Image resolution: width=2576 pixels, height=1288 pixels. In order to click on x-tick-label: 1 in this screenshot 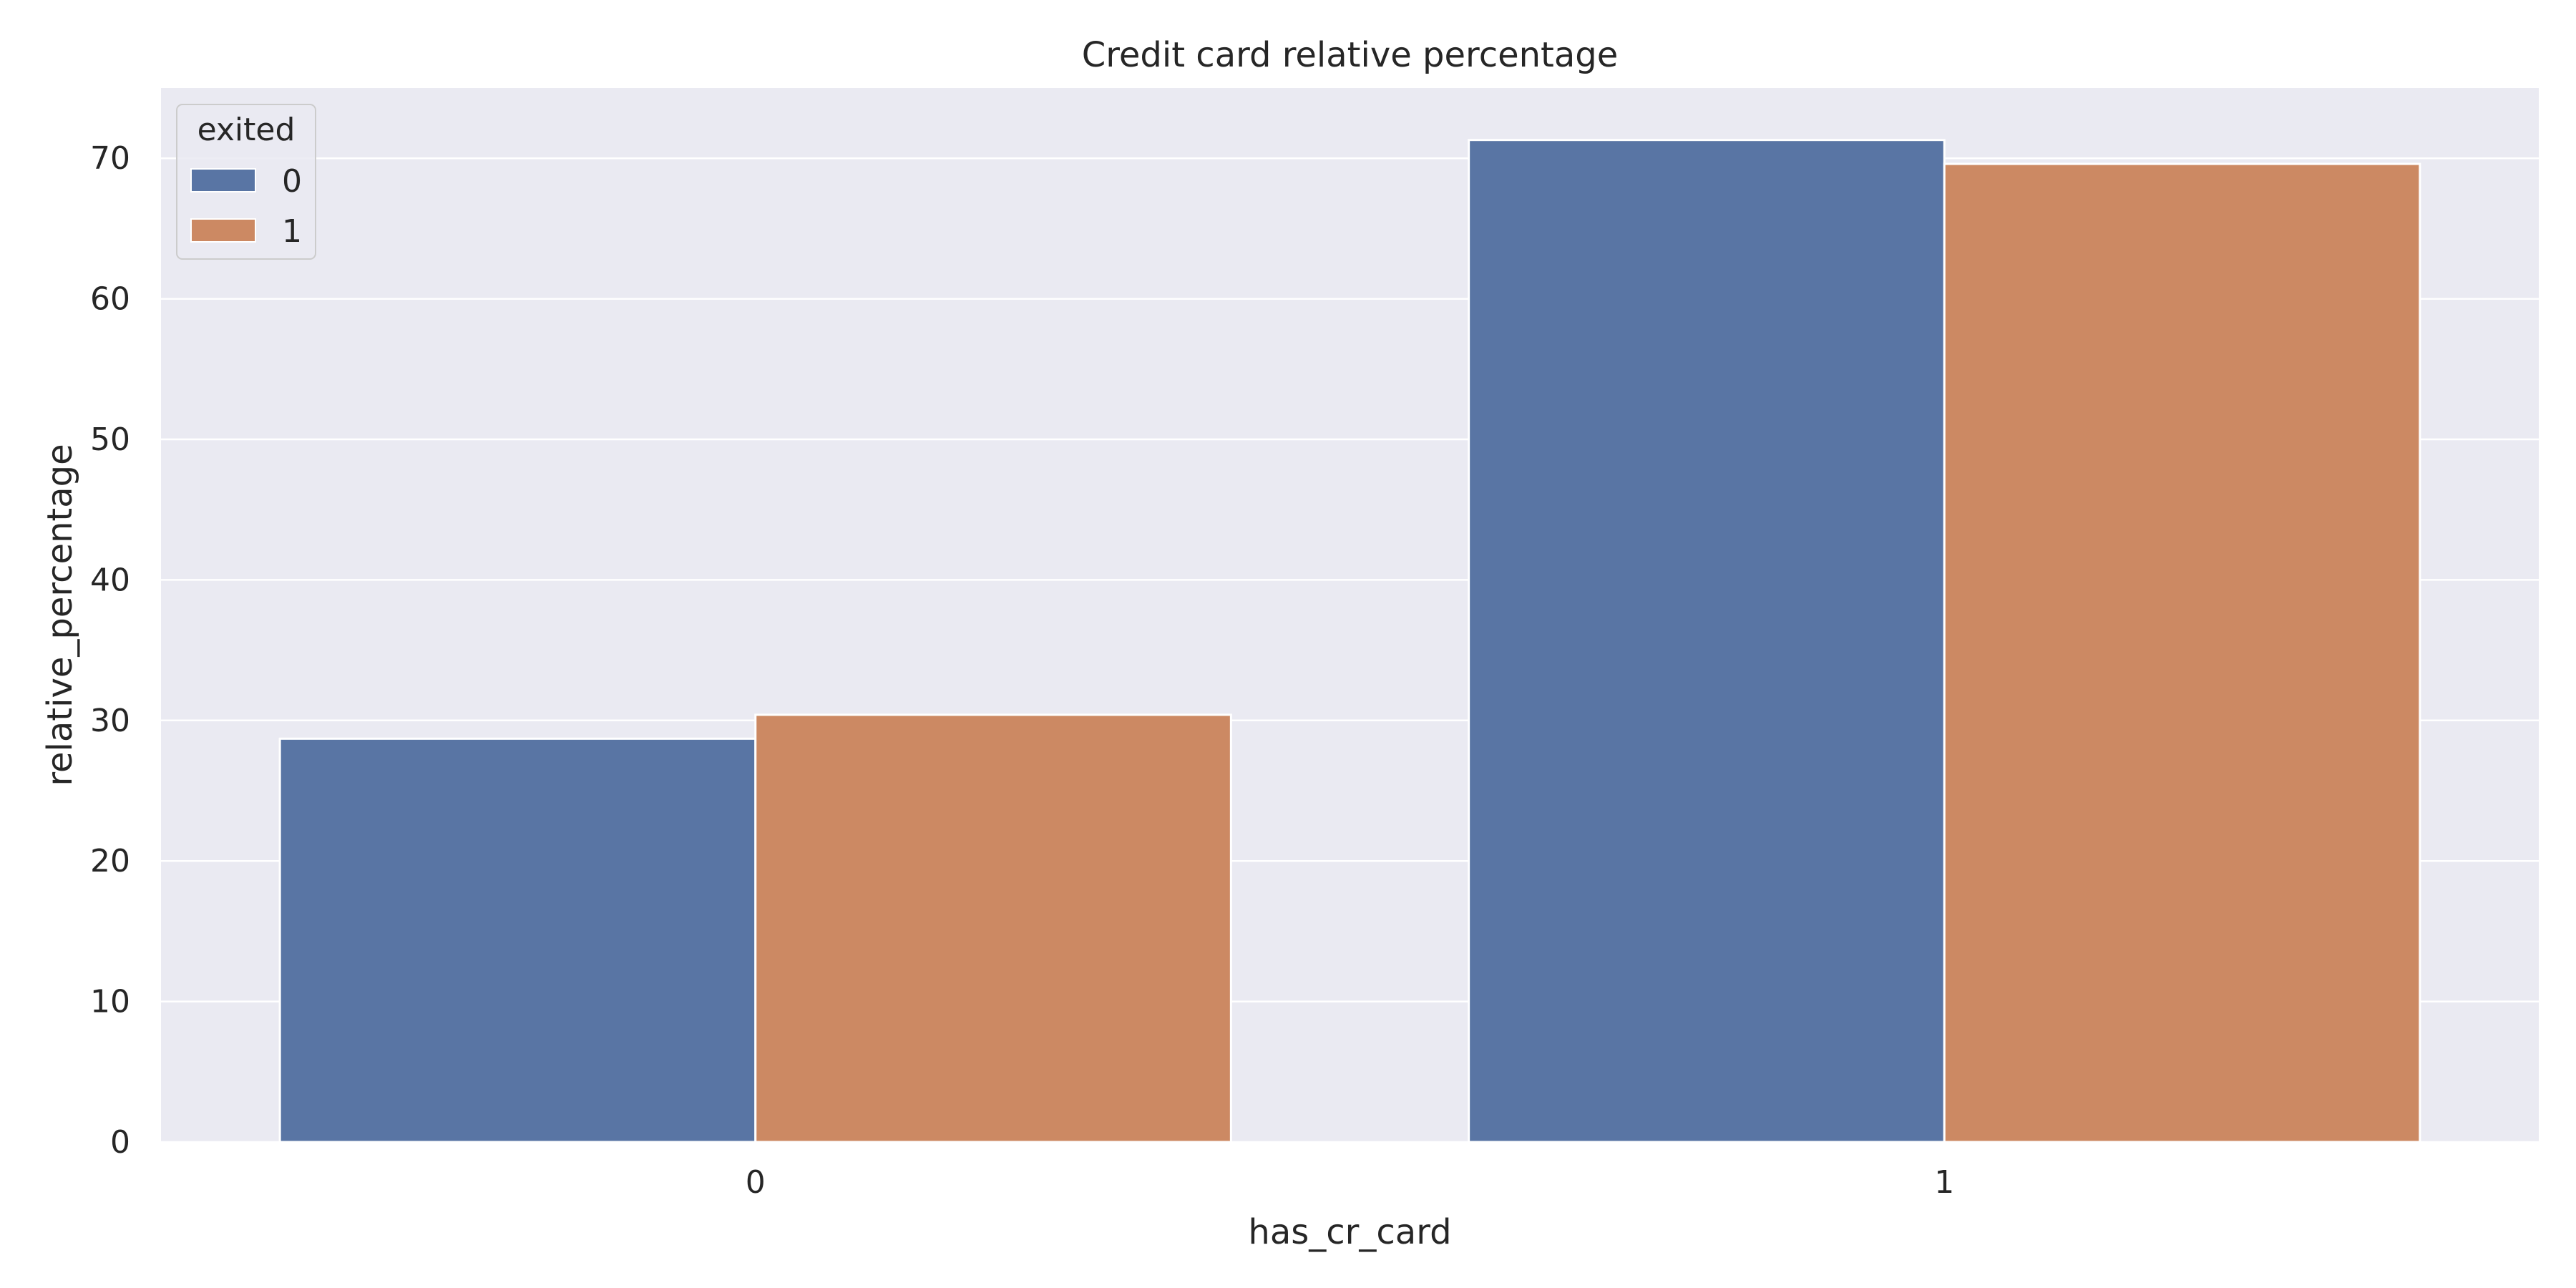, I will do `click(1944, 1182)`.